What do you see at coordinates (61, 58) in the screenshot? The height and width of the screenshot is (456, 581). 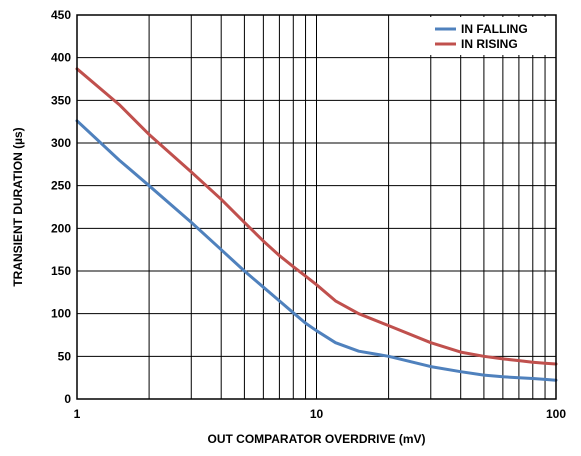 I see `y-tick-label: 400` at bounding box center [61, 58].